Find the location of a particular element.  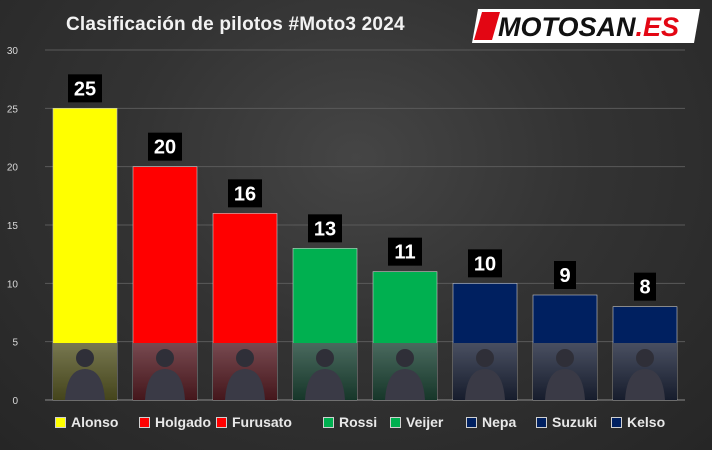

legend-label: Alonso is located at coordinates (95, 422).